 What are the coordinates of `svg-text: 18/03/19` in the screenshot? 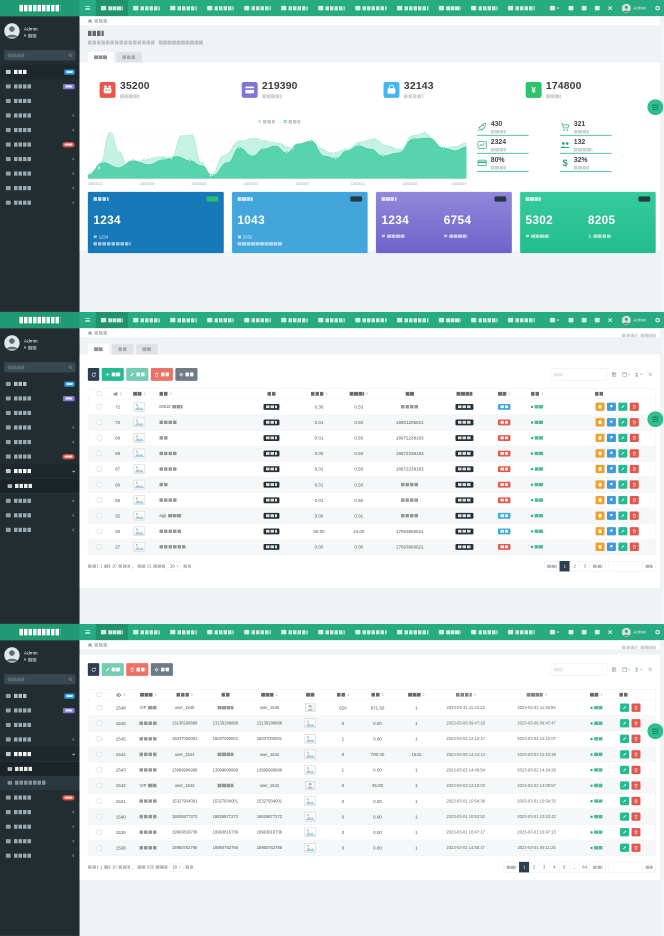 It's located at (459, 184).